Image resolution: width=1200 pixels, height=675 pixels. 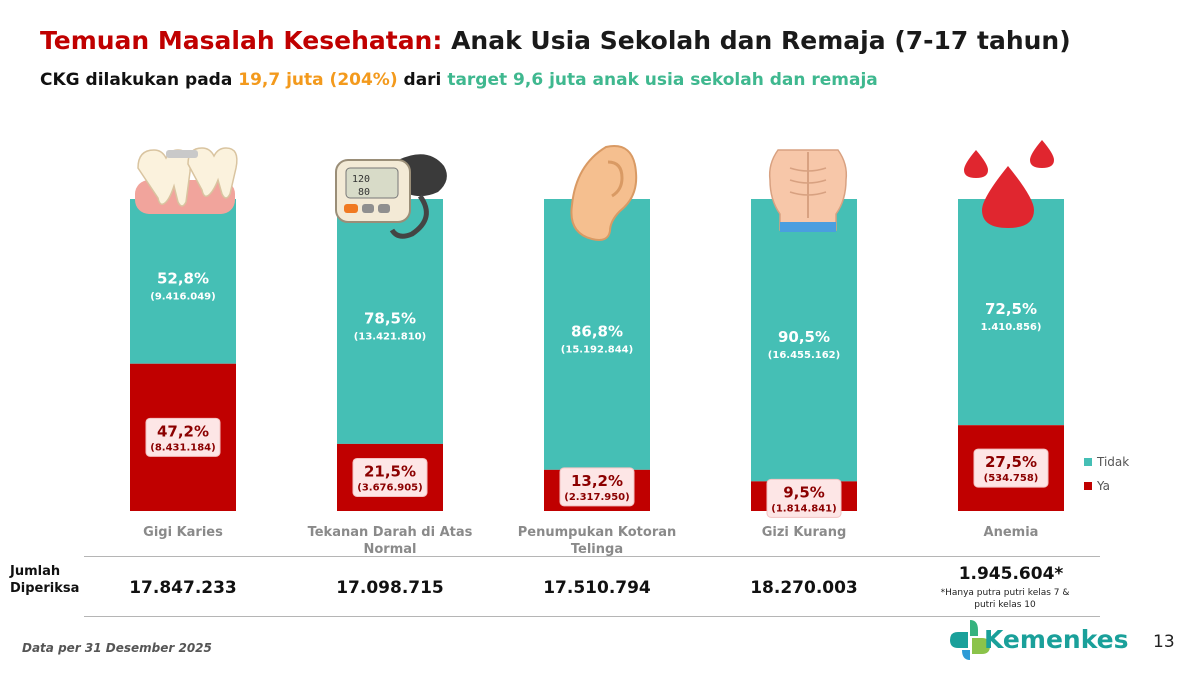 I want to click on subtitle-connector: dari, so click(x=422, y=80).